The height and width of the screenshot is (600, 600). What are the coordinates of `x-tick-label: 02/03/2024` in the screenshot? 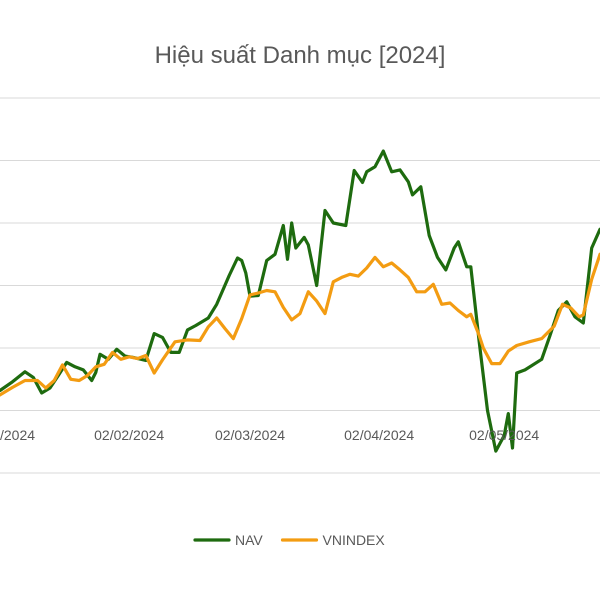 It's located at (250, 435).